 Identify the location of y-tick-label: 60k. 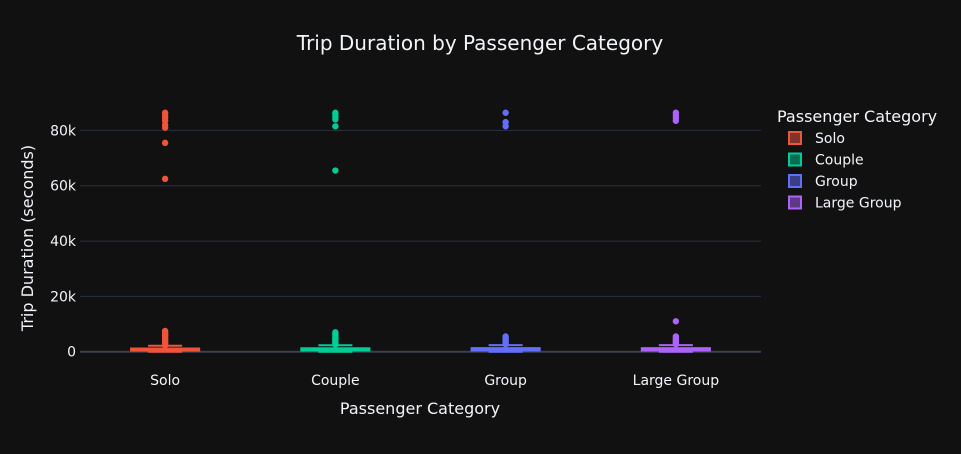
(63, 187).